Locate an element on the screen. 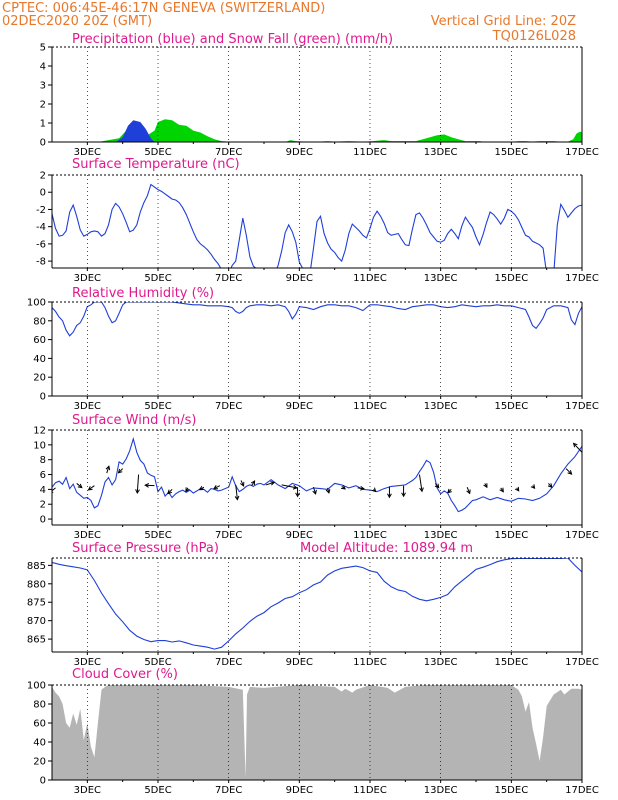 The image size is (618, 800). x-tick-label: 7DEC is located at coordinates (228, 535).